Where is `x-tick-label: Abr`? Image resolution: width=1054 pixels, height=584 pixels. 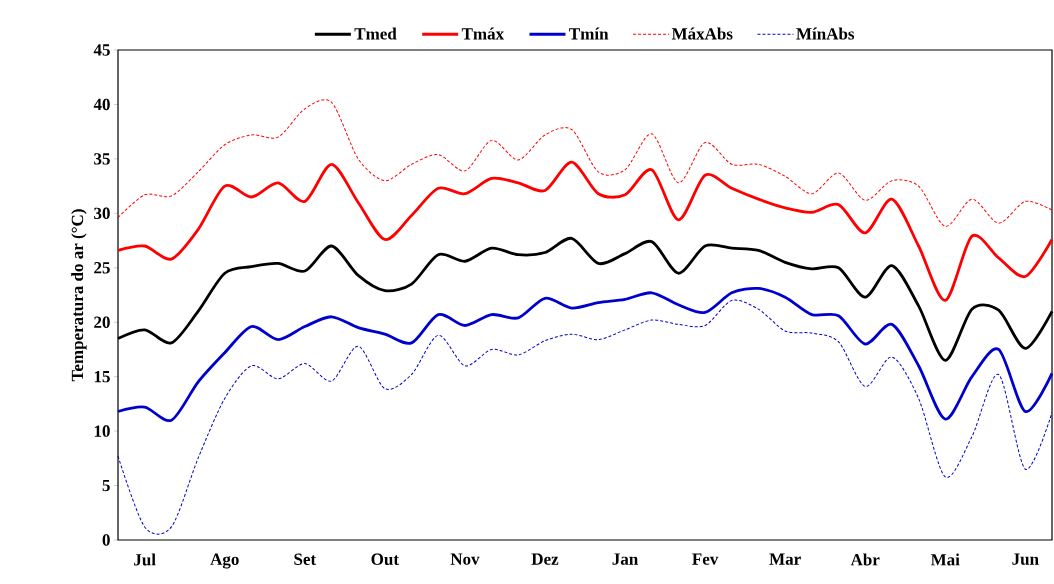
x-tick-label: Abr is located at coordinates (865, 559).